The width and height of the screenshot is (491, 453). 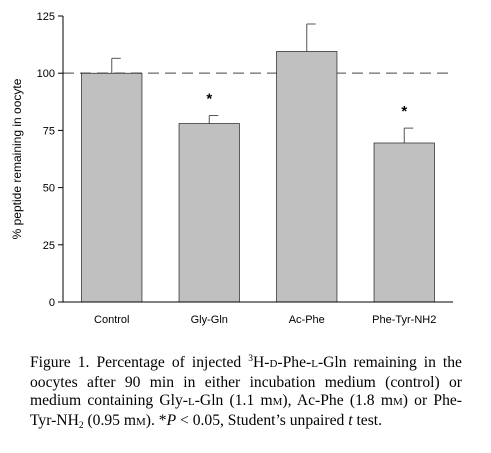 What do you see at coordinates (307, 177) in the screenshot?
I see `bar-ac-phe` at bounding box center [307, 177].